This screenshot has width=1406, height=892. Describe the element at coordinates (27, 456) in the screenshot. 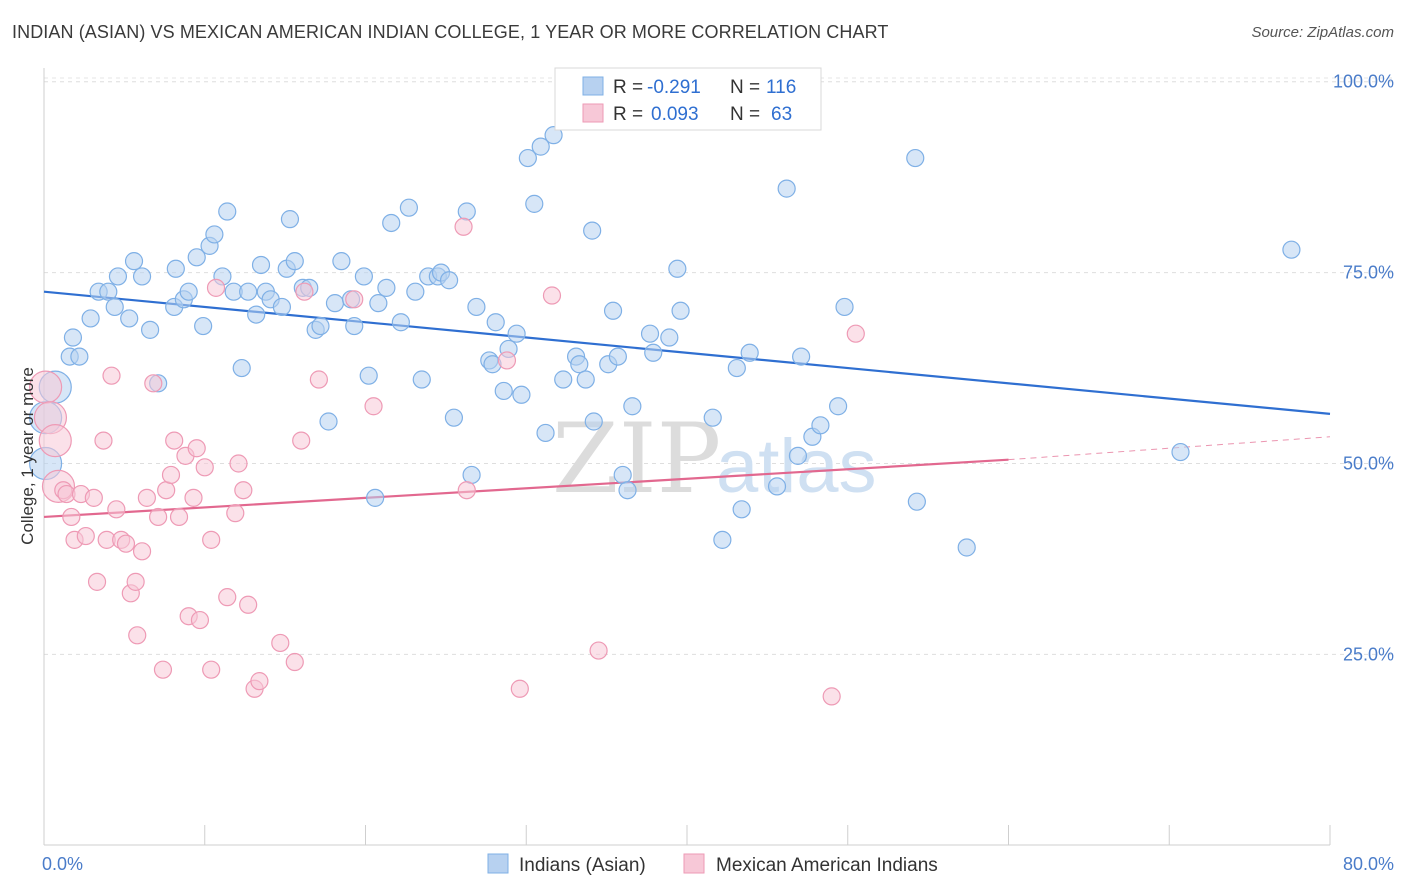

I see `y-axis-label: College, 1 year or more` at that location.